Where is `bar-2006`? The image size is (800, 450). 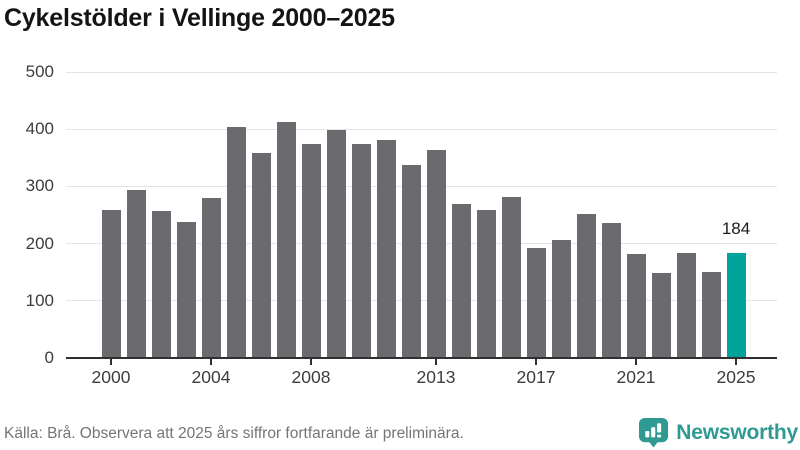 bar-2006 is located at coordinates (261, 255).